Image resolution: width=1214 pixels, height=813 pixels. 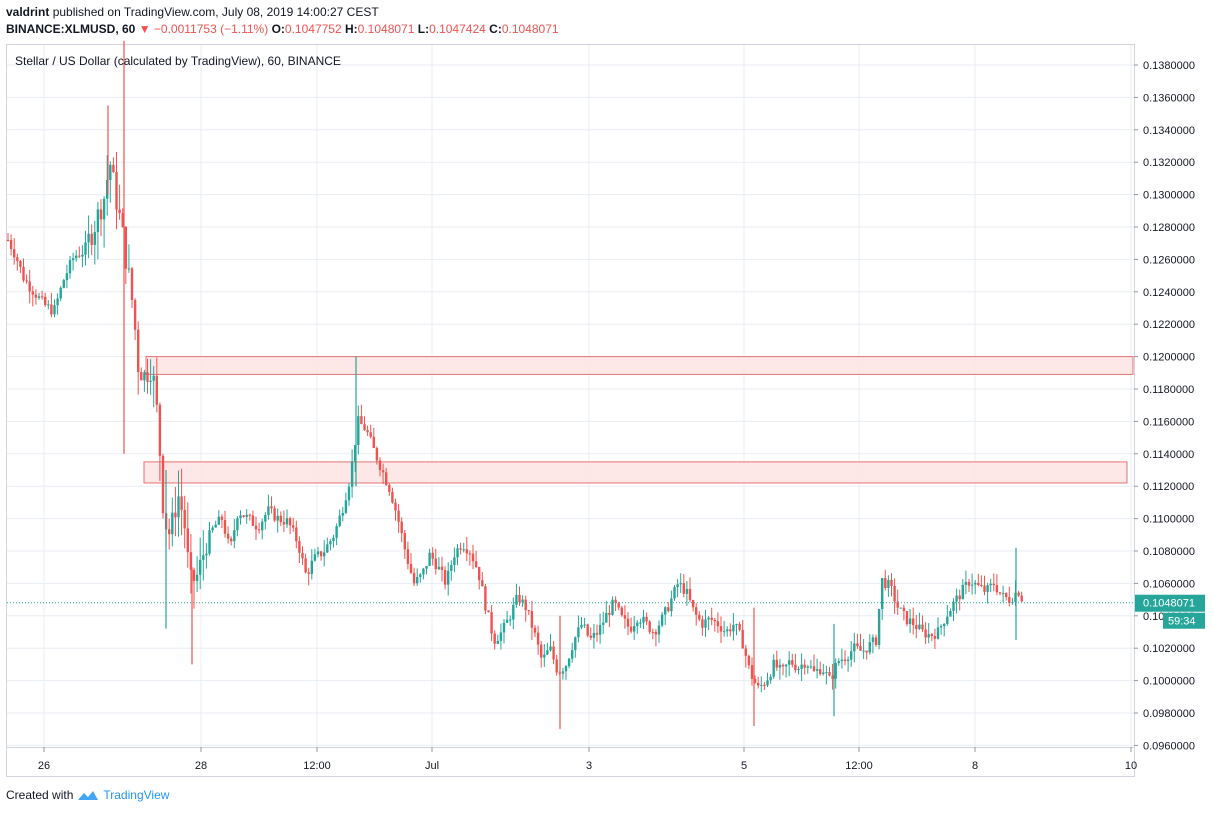 What do you see at coordinates (589, 766) in the screenshot?
I see `x-tick-label: 3` at bounding box center [589, 766].